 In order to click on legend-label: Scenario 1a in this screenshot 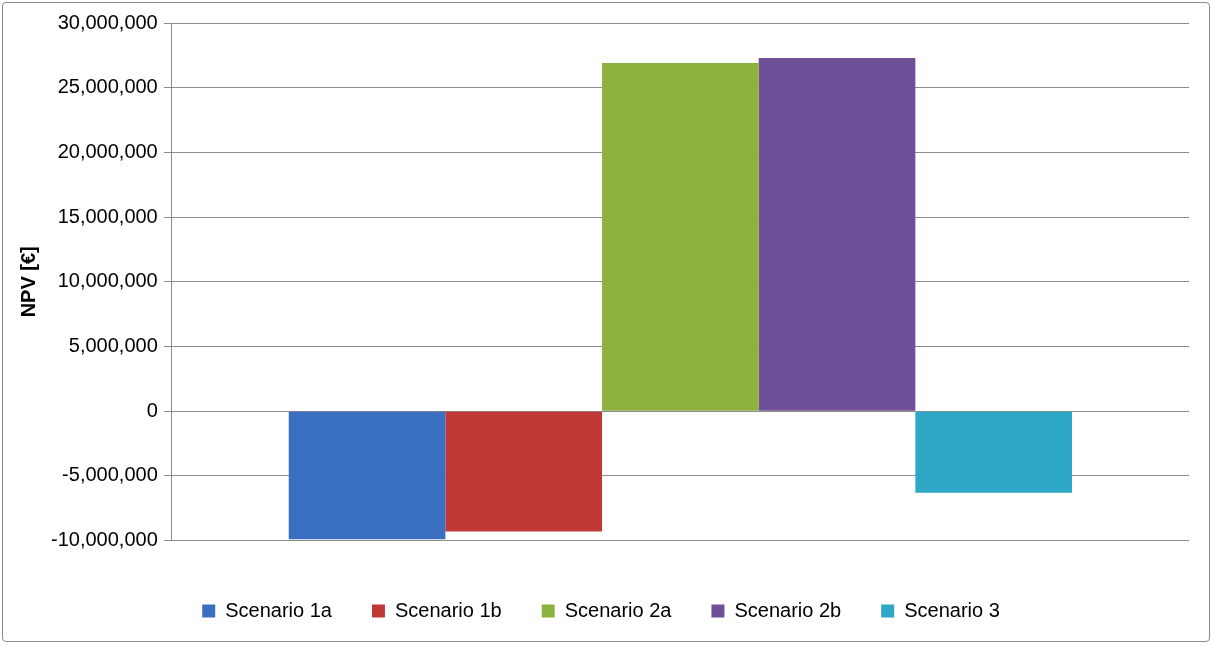, I will do `click(279, 609)`.